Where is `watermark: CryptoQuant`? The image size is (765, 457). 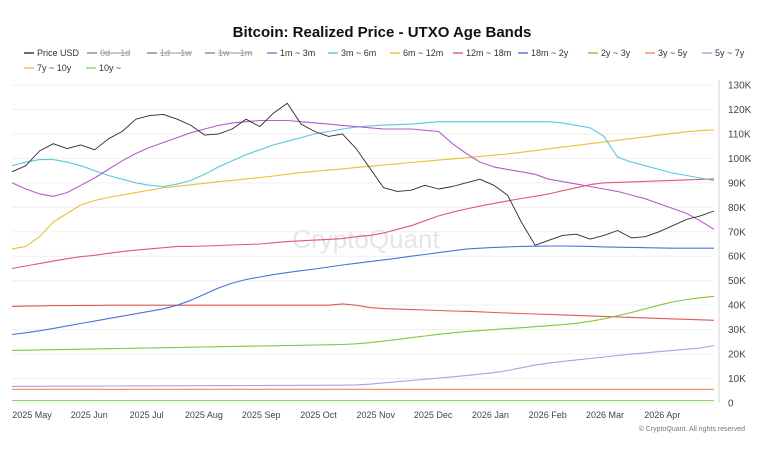 watermark: CryptoQuant is located at coordinates (366, 239).